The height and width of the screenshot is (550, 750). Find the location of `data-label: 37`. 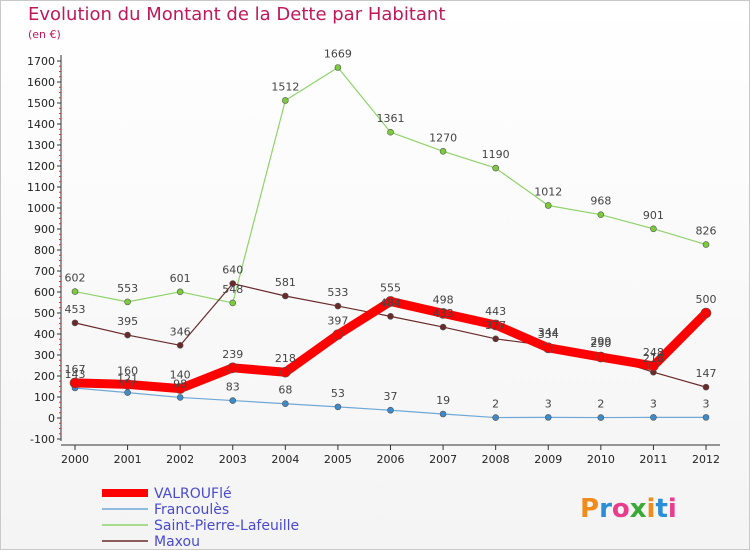

data-label: 37 is located at coordinates (391, 396).